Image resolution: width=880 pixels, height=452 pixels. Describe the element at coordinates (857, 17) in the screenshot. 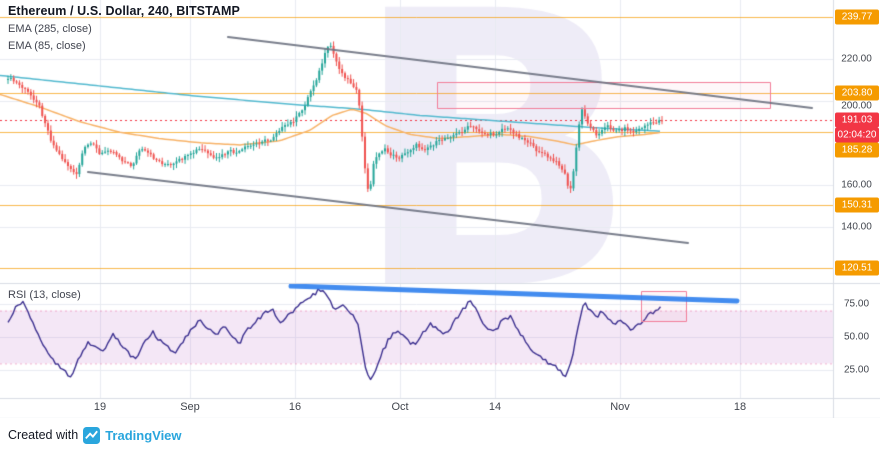

I see `alert-level-label-239: 239.77` at that location.